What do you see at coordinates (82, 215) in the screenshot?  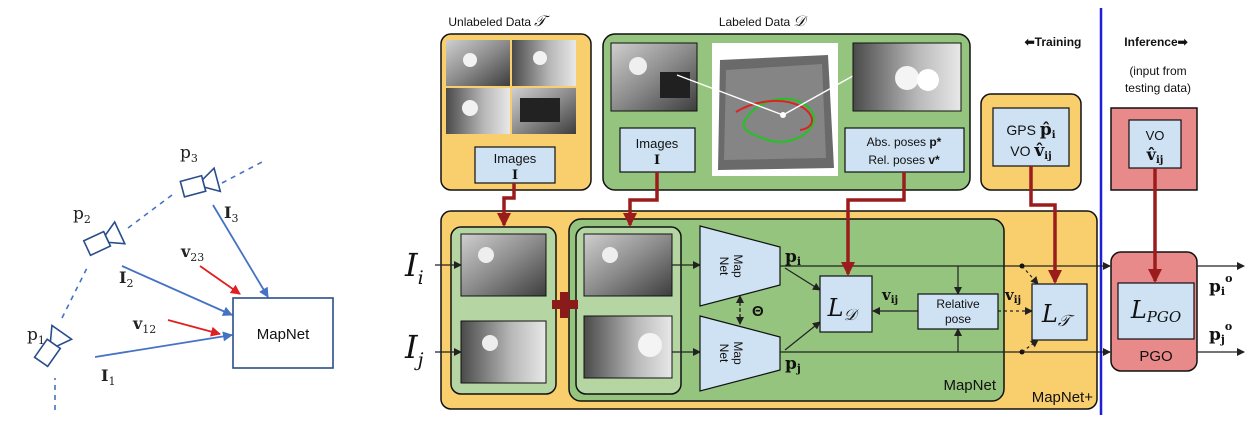 I see `p2-label: p2` at bounding box center [82, 215].